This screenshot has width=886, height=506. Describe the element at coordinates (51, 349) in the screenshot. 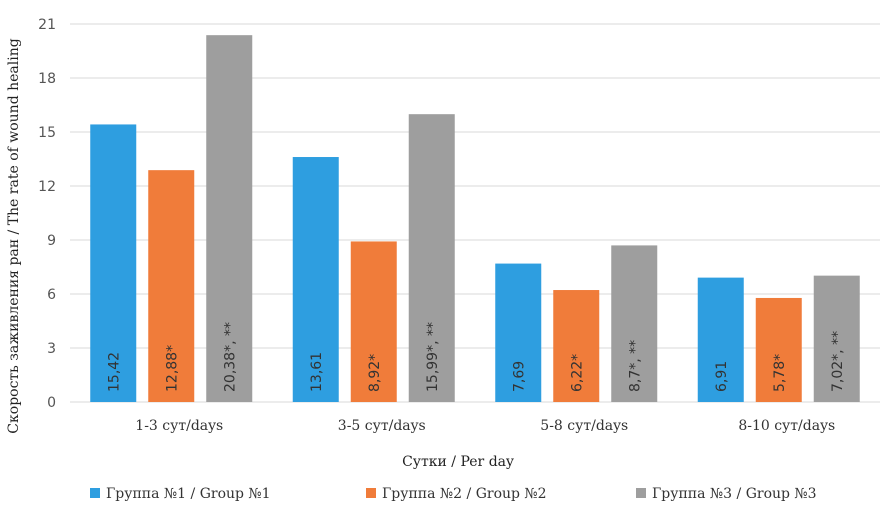

I see `y-tick-label: 3` at that location.